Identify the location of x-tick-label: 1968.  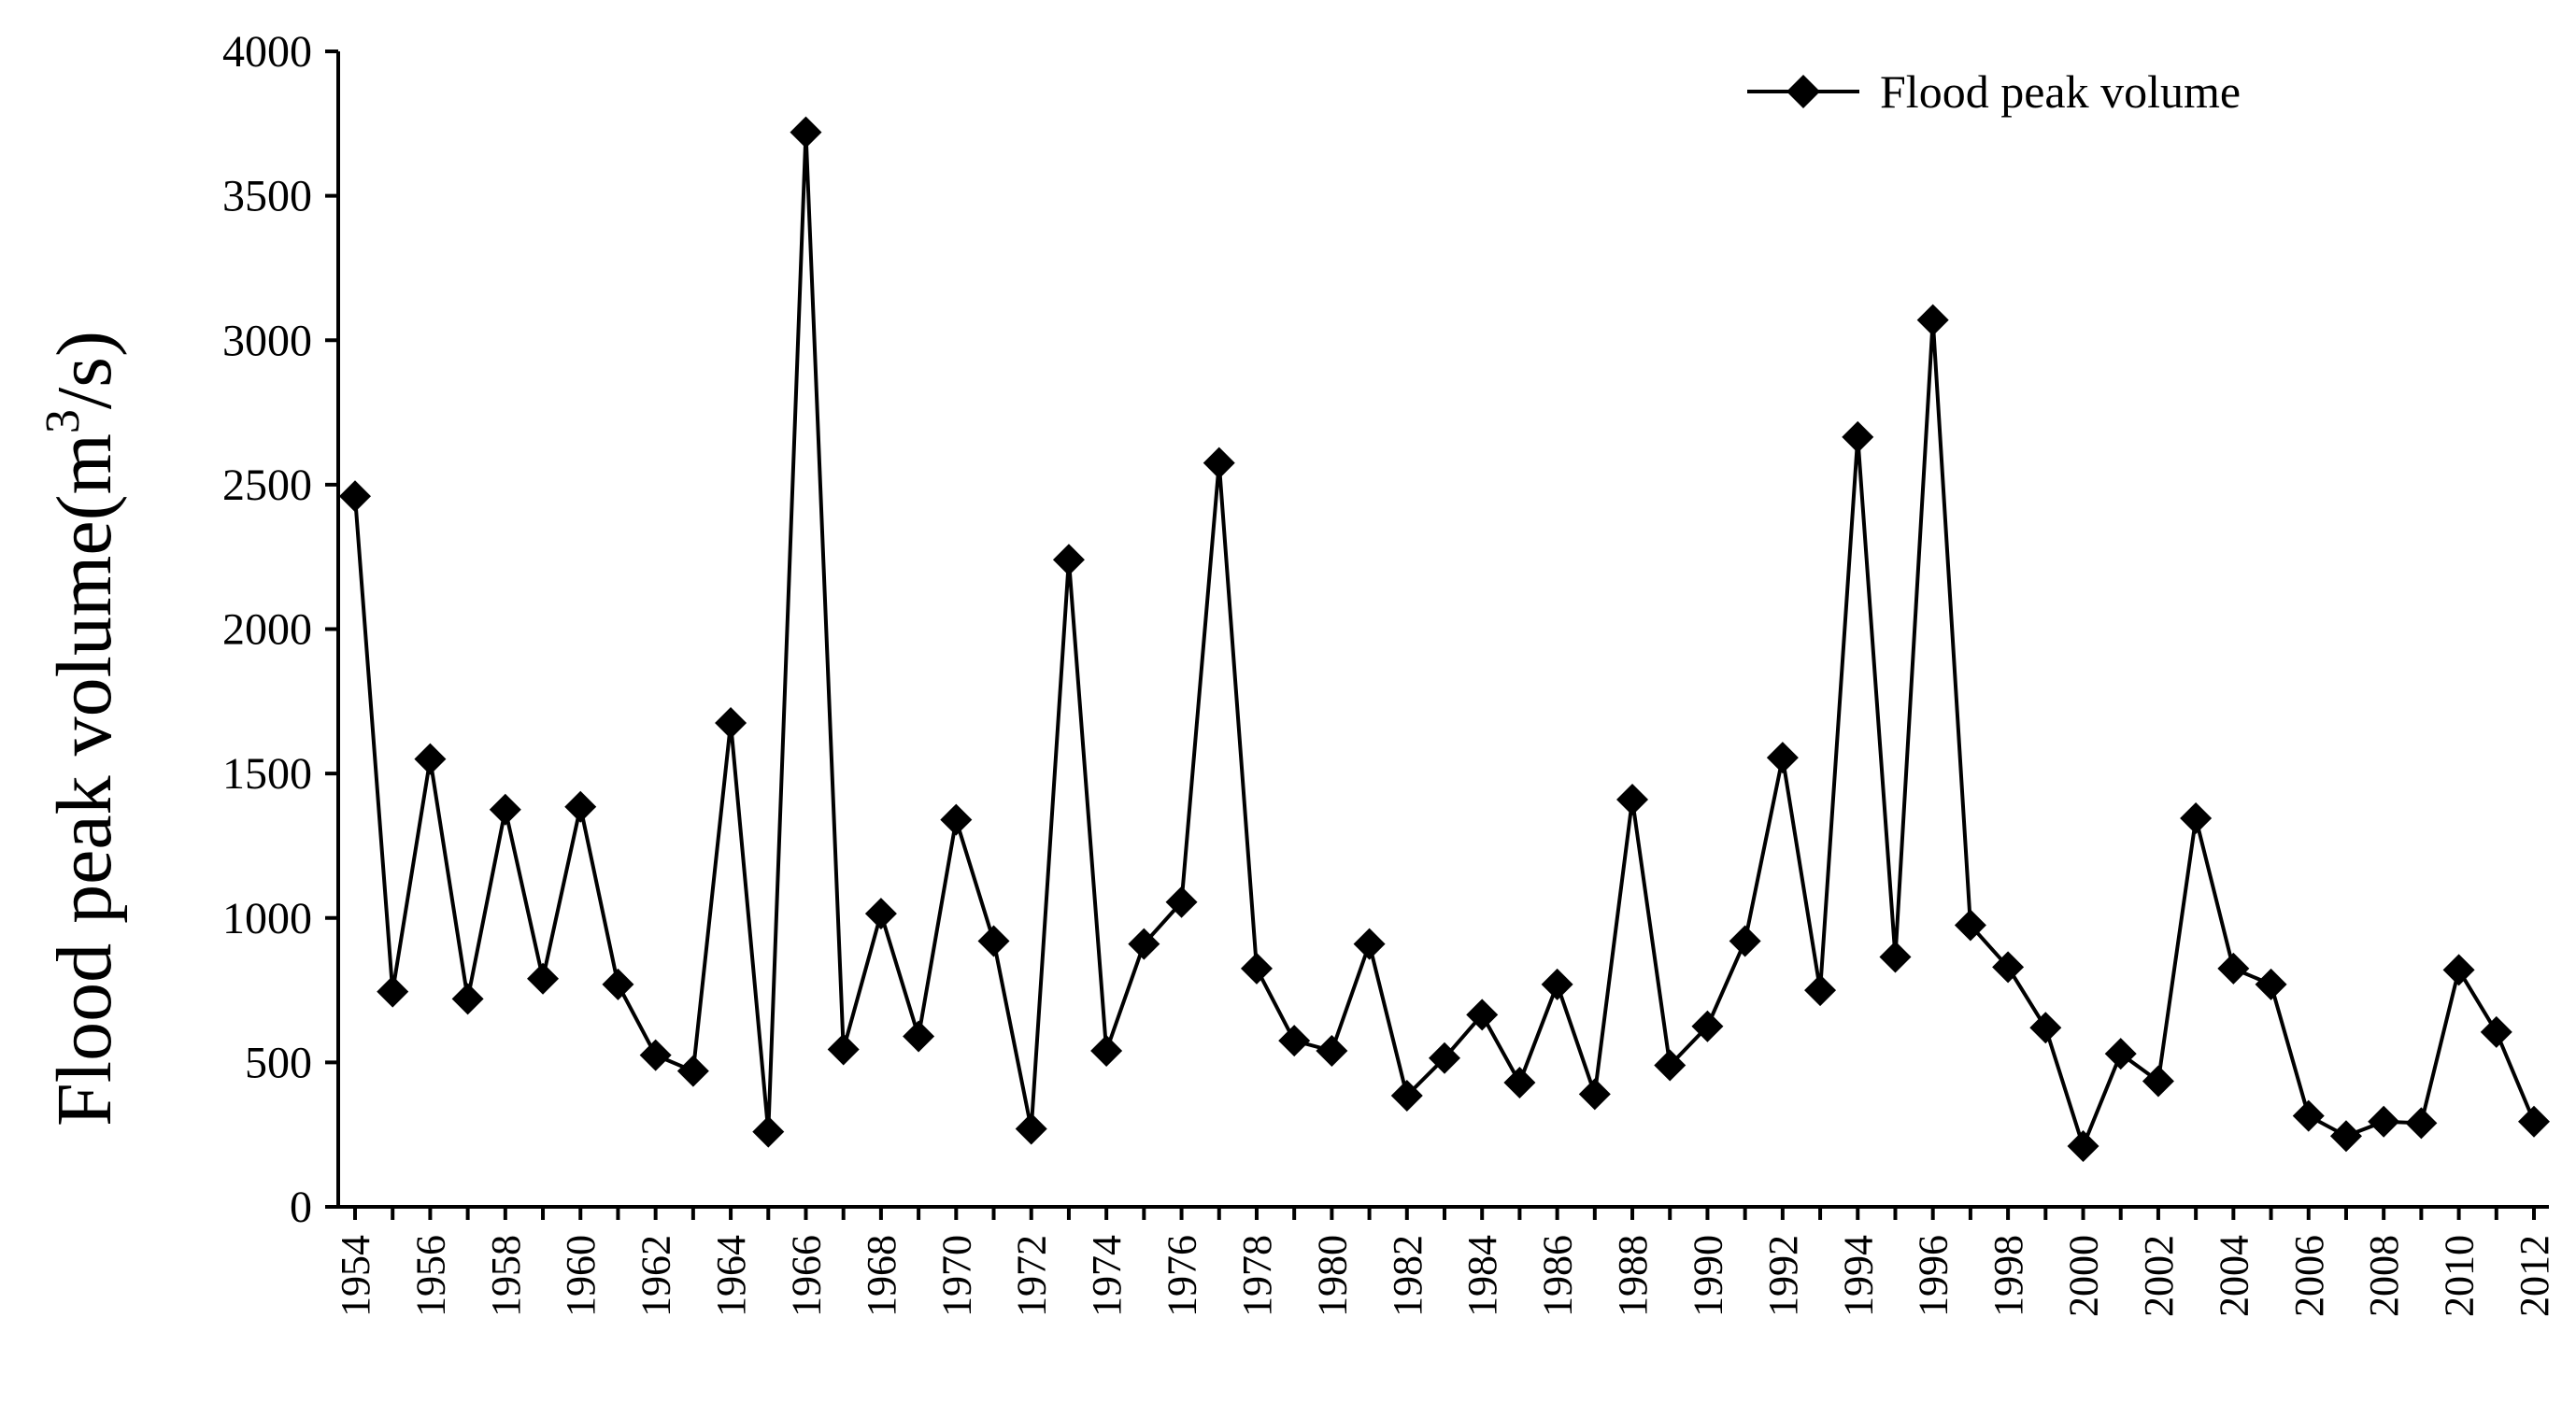
(882, 1276).